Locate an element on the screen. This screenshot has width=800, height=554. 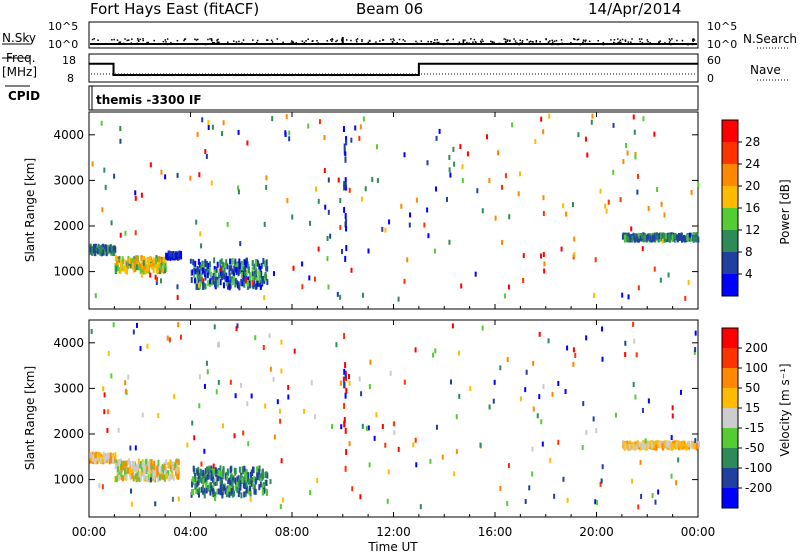
freq-tick-right-bottom: 0 is located at coordinates (710, 78).